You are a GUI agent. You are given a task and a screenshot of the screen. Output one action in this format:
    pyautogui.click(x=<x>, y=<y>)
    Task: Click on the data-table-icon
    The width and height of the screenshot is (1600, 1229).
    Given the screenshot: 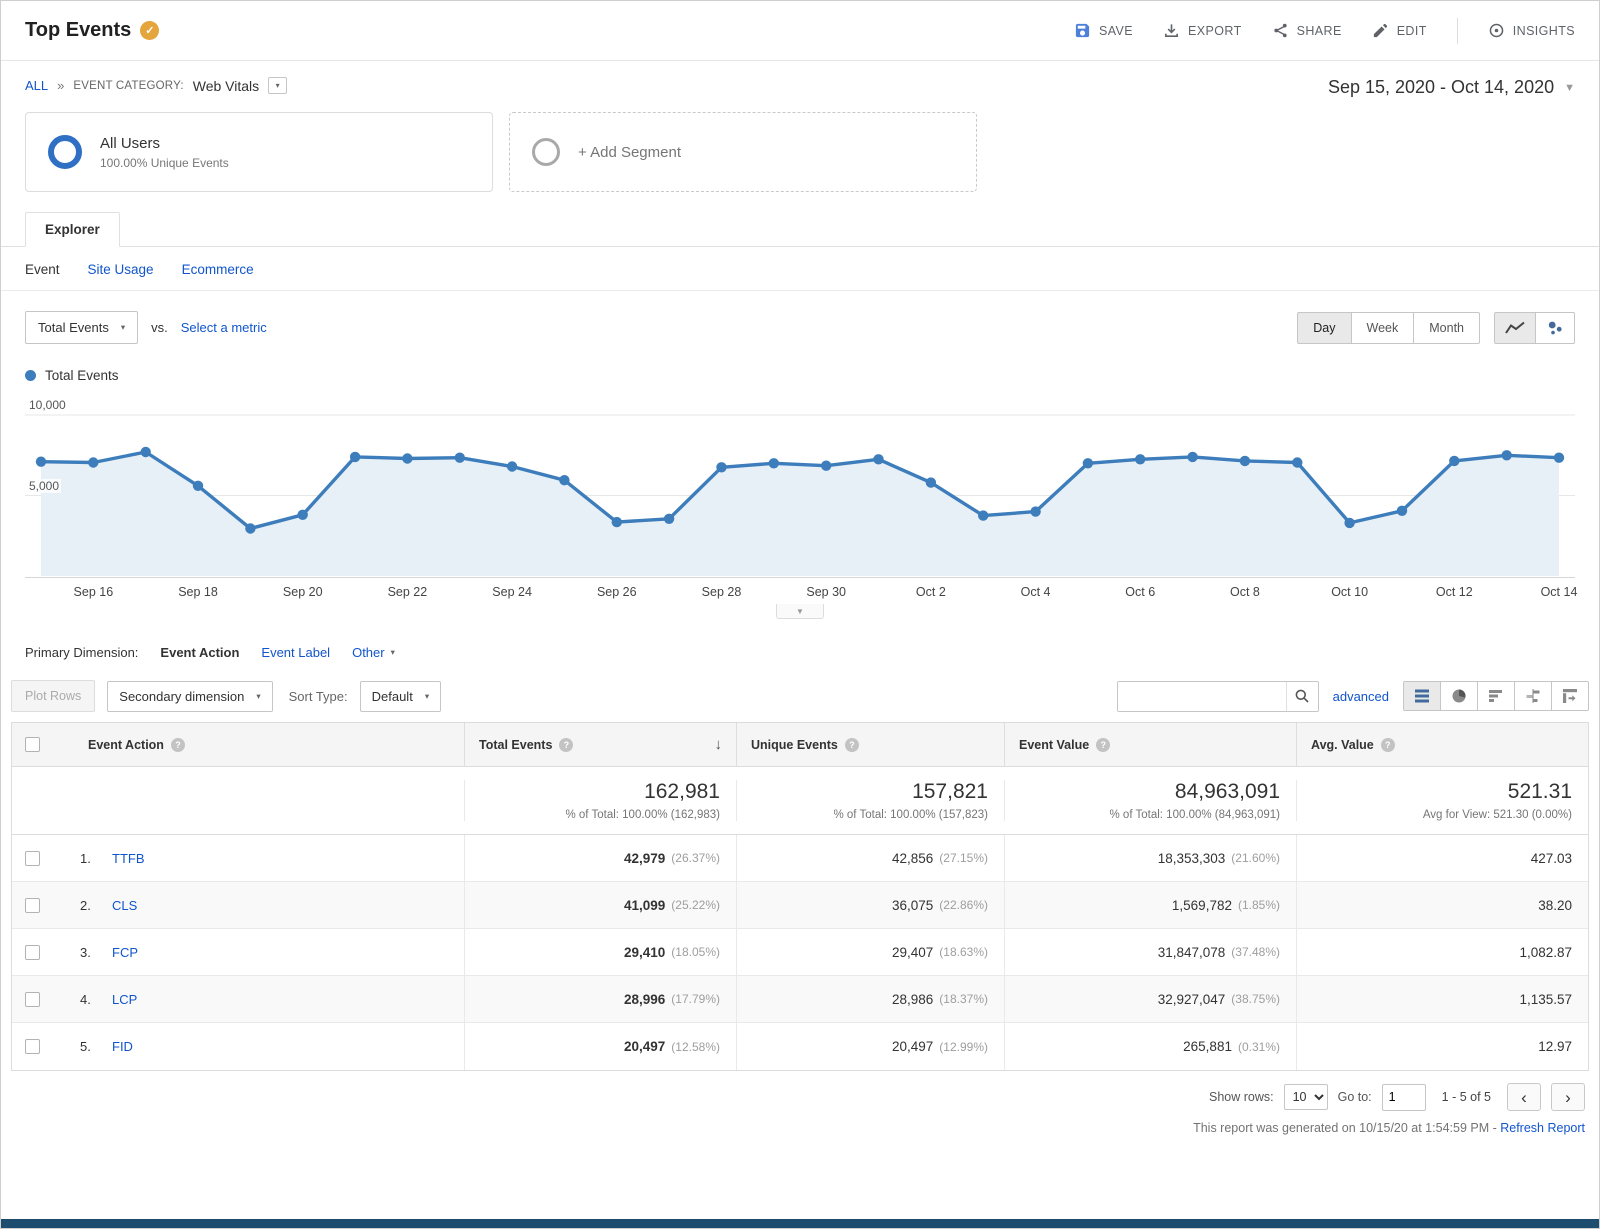 What is the action you would take?
    pyautogui.click(x=1422, y=696)
    